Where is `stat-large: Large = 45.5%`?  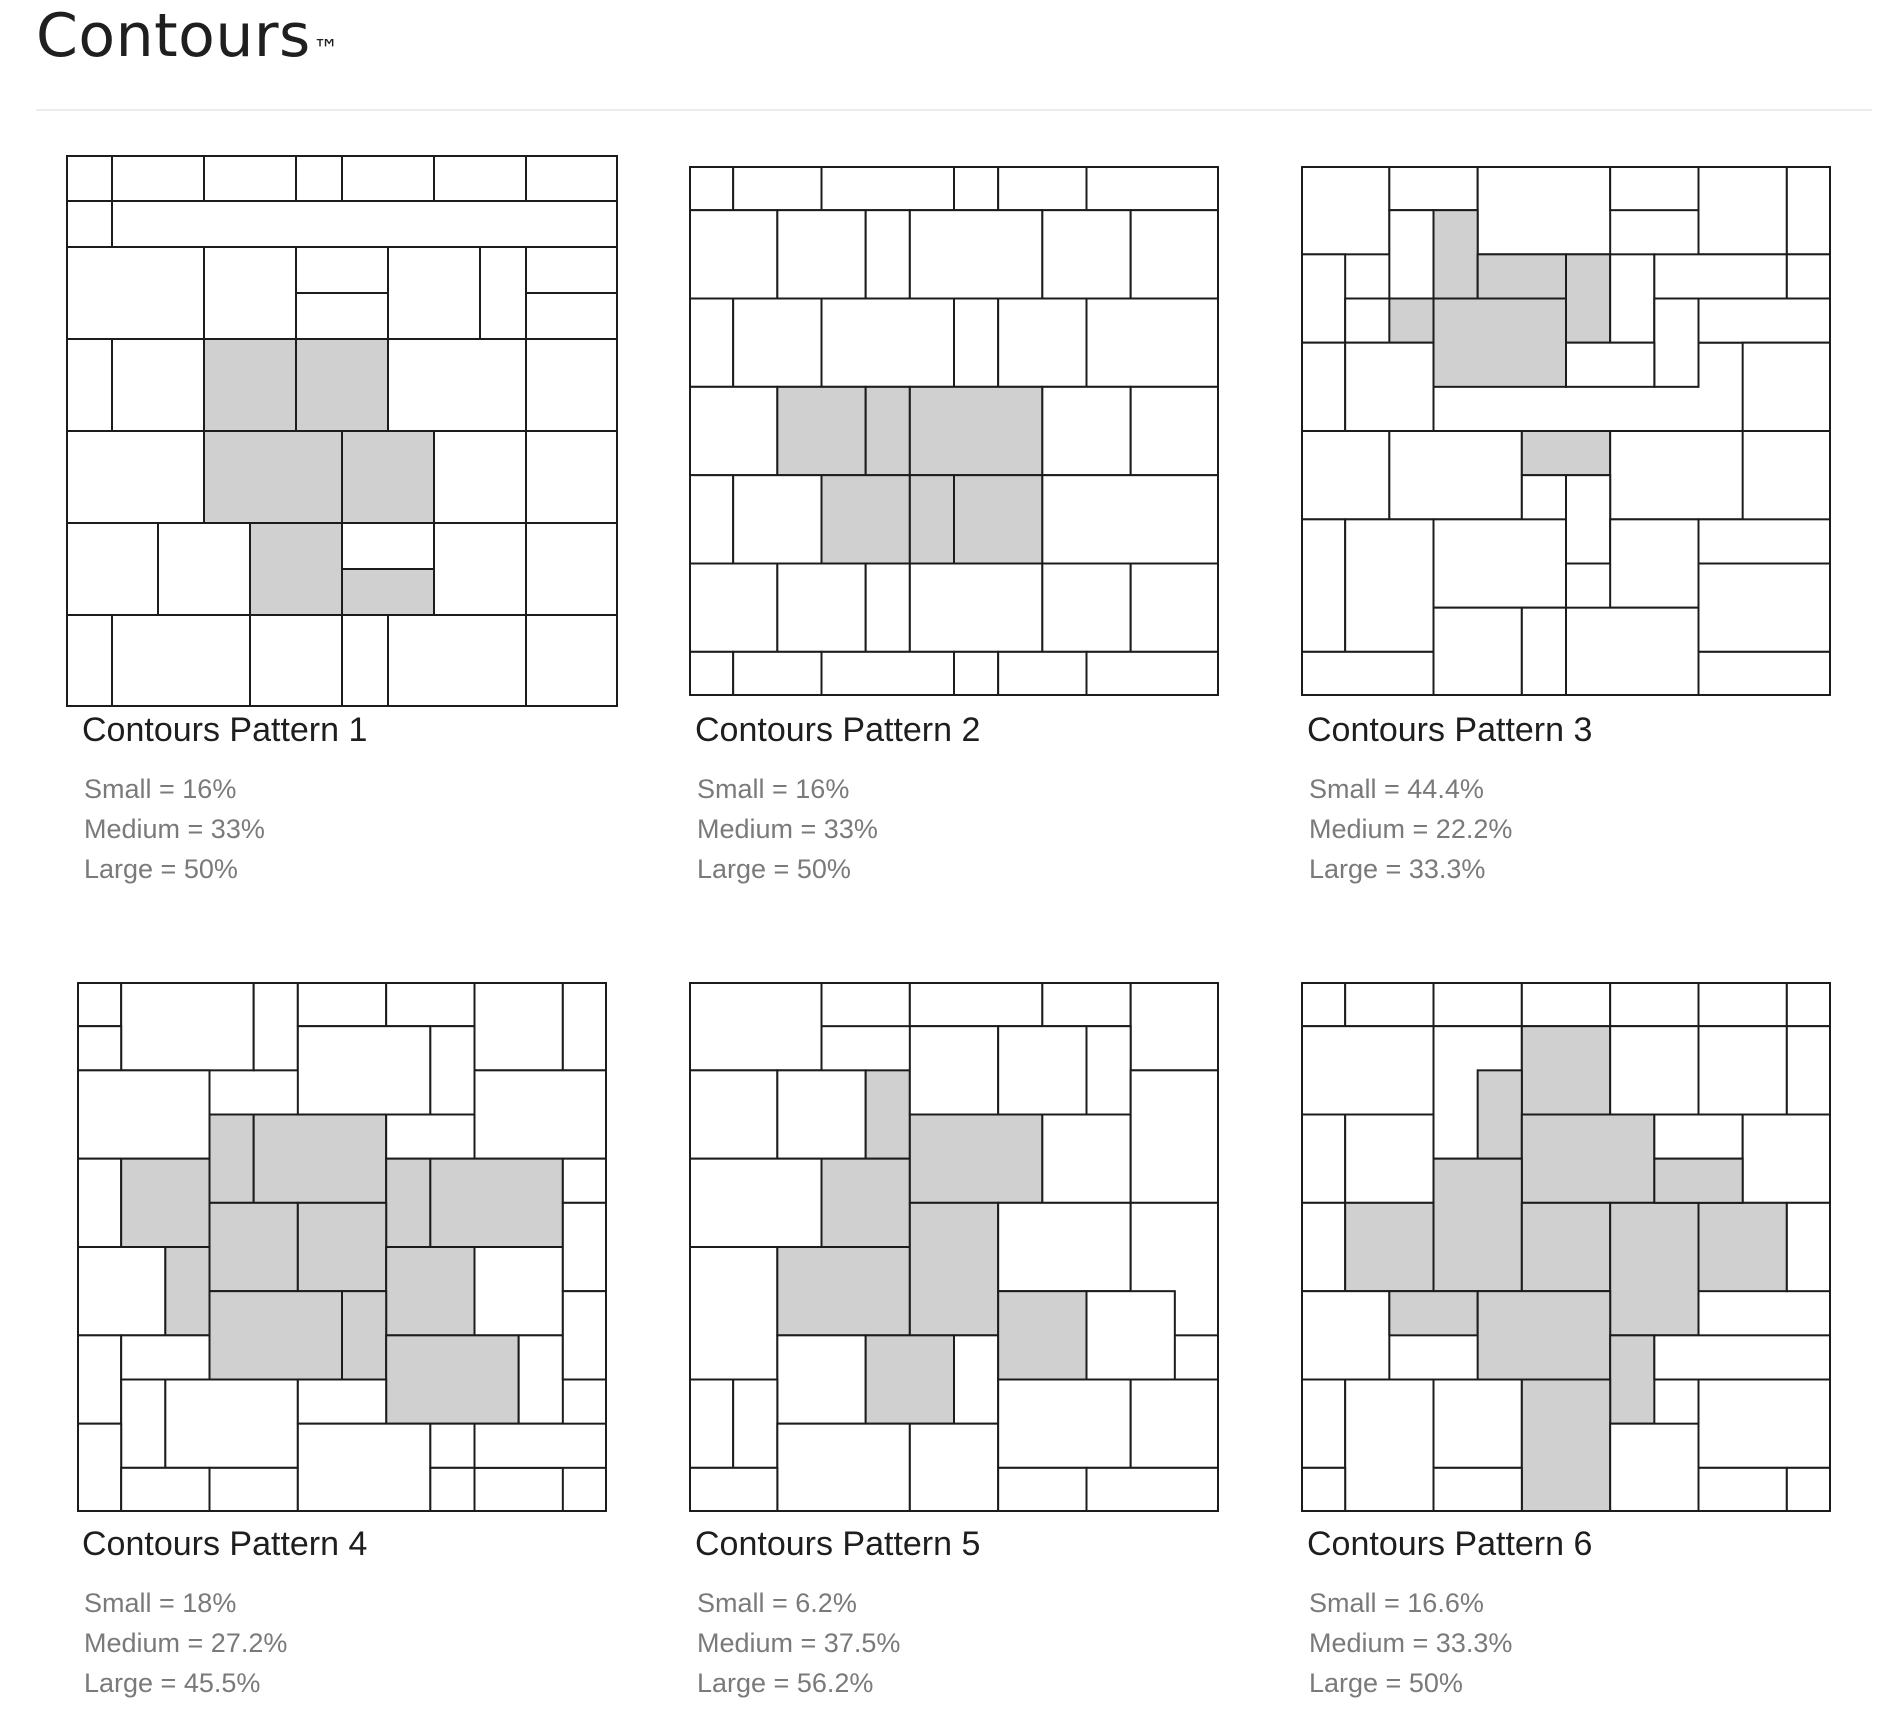 stat-large: Large = 45.5% is located at coordinates (172, 1683).